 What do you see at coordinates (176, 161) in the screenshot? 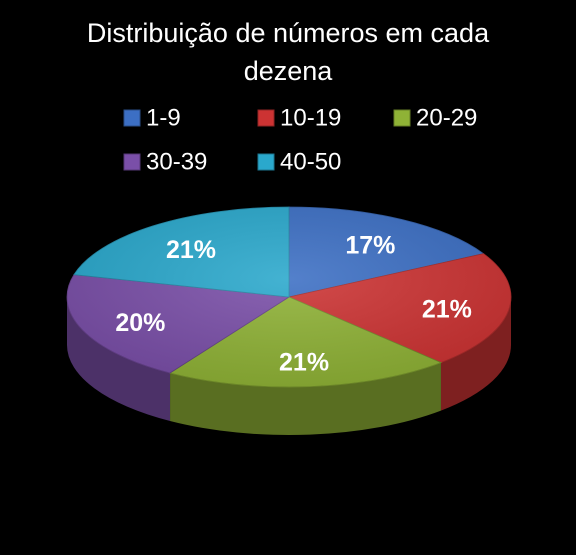
I see `legend-label: 30-39` at bounding box center [176, 161].